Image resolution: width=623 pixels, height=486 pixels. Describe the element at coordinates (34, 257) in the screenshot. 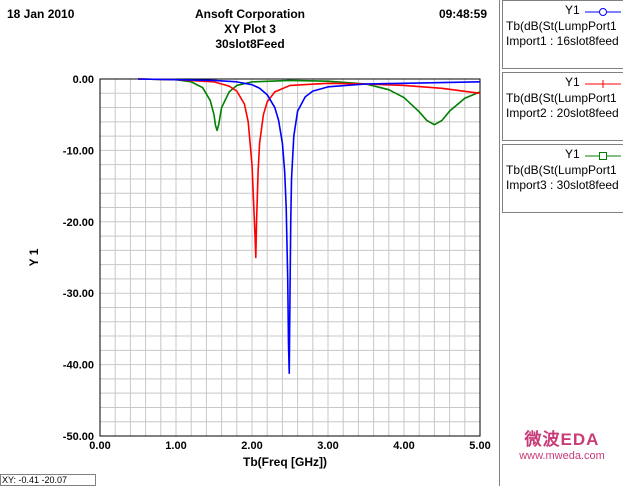

I see `y-axis-label: Y 1` at that location.